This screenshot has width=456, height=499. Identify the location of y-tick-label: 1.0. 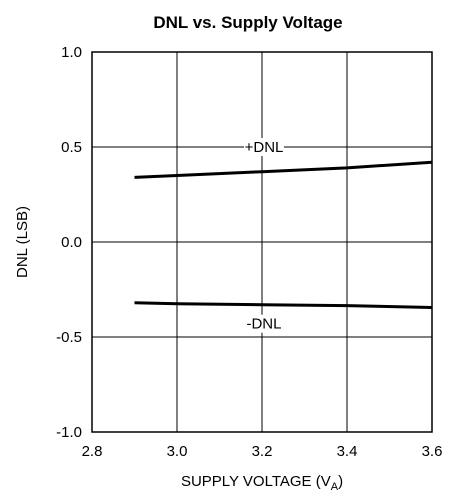
(71, 52).